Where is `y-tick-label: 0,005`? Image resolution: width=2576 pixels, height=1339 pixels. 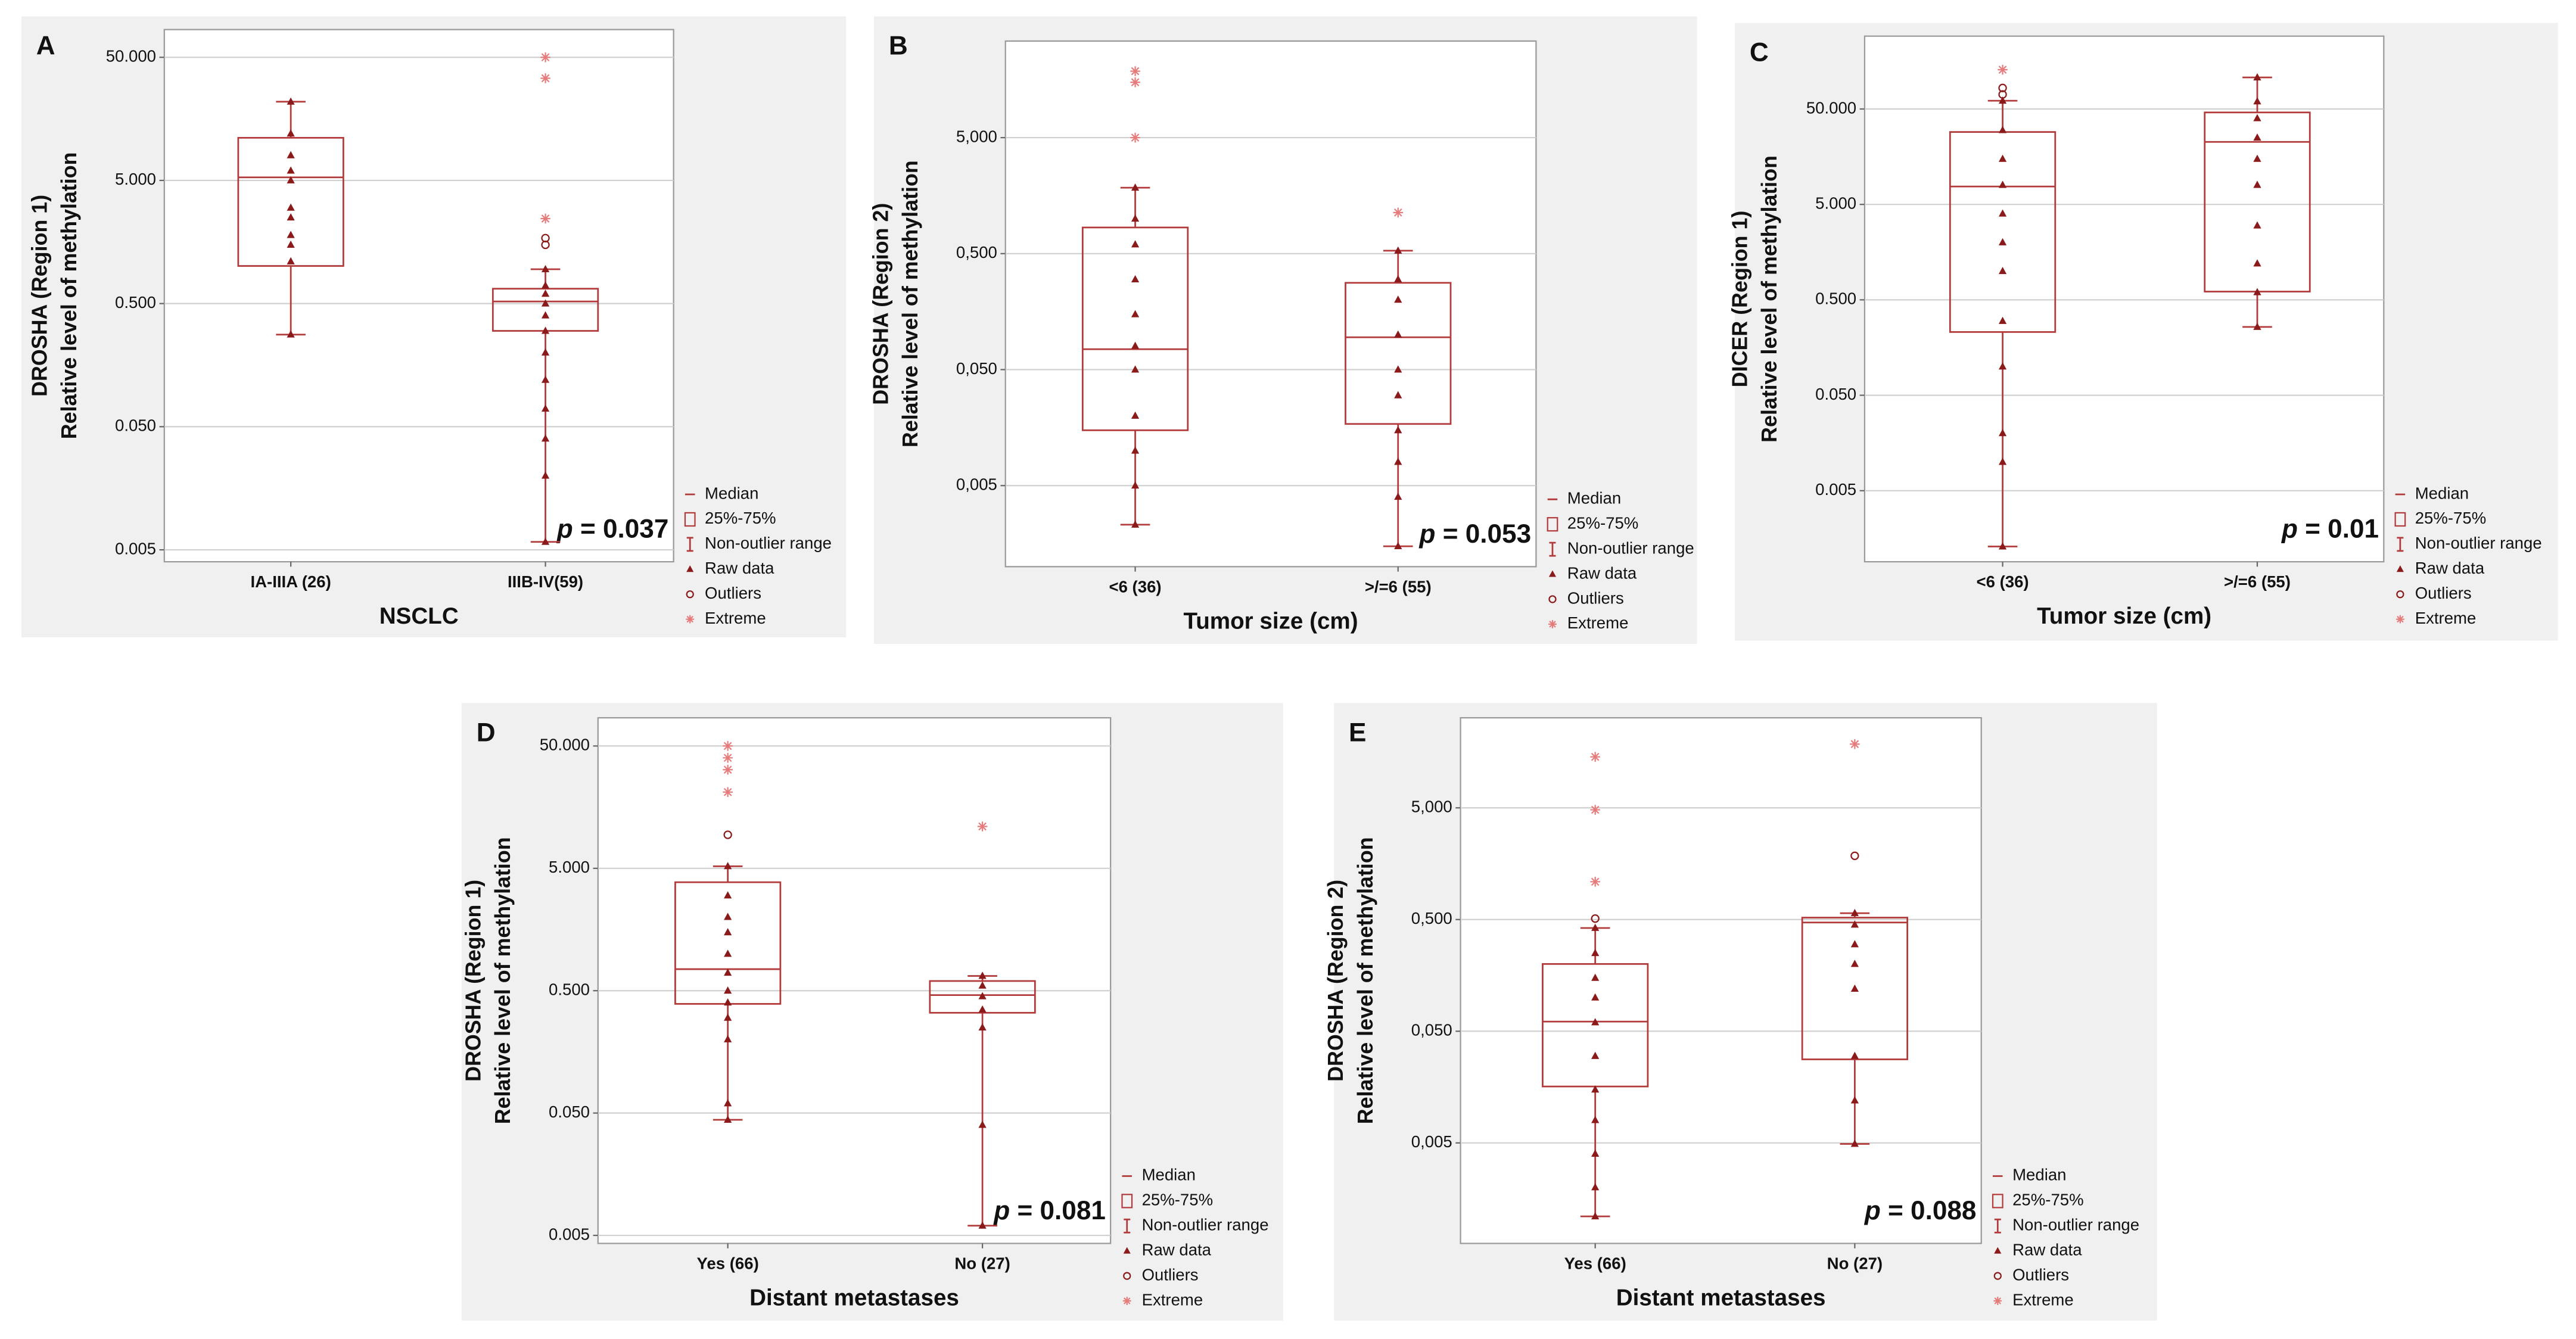 y-tick-label: 0,005 is located at coordinates (976, 484).